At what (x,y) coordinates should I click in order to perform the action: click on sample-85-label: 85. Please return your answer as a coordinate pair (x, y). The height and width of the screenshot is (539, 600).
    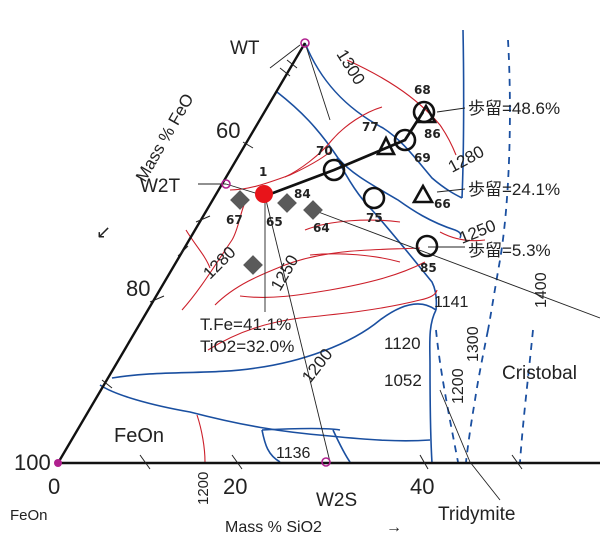
    Looking at the image, I should click on (428, 268).